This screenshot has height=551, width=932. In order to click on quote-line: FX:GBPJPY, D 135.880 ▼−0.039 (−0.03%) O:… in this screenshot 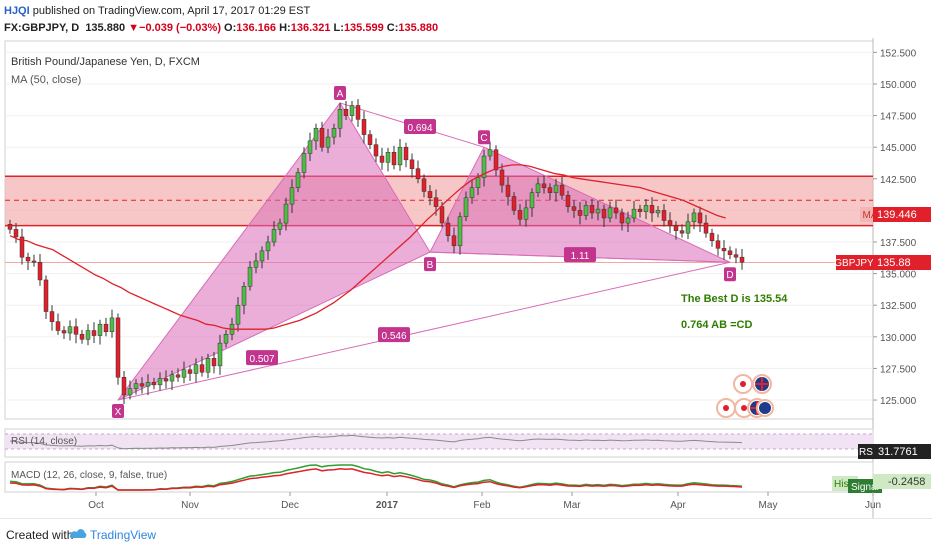, I will do `click(221, 28)`.